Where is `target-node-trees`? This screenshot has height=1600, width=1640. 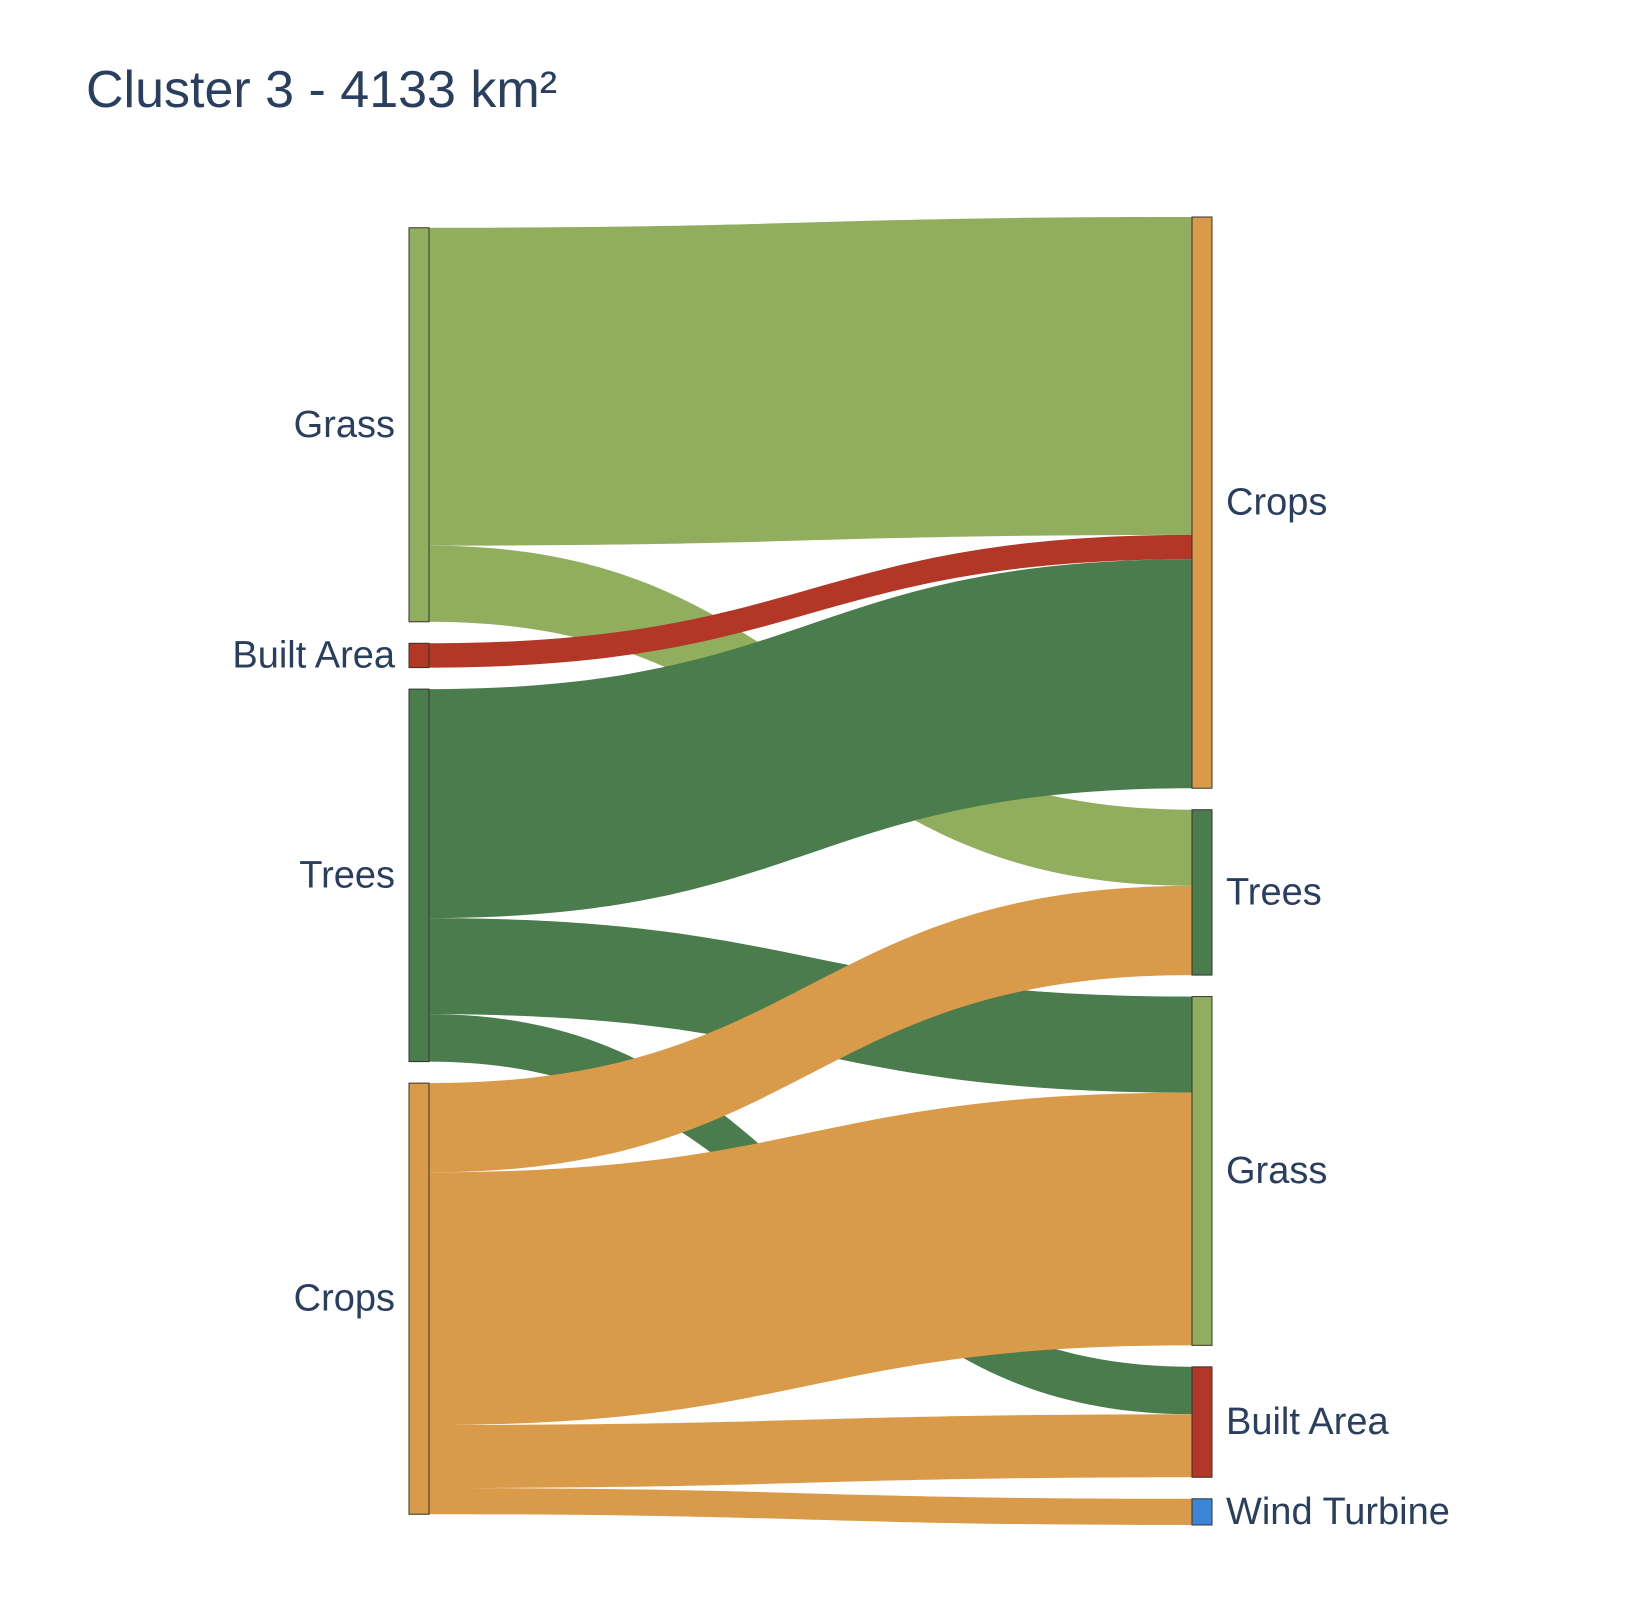 target-node-trees is located at coordinates (1202, 892).